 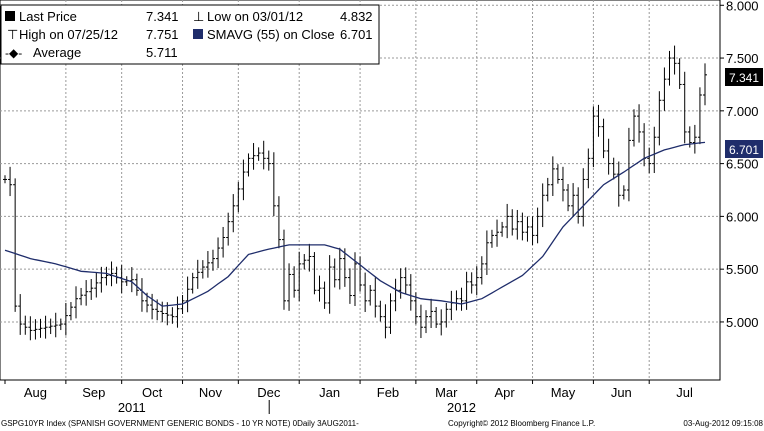 What do you see at coordinates (211, 392) in the screenshot?
I see `x-month-label: Nov` at bounding box center [211, 392].